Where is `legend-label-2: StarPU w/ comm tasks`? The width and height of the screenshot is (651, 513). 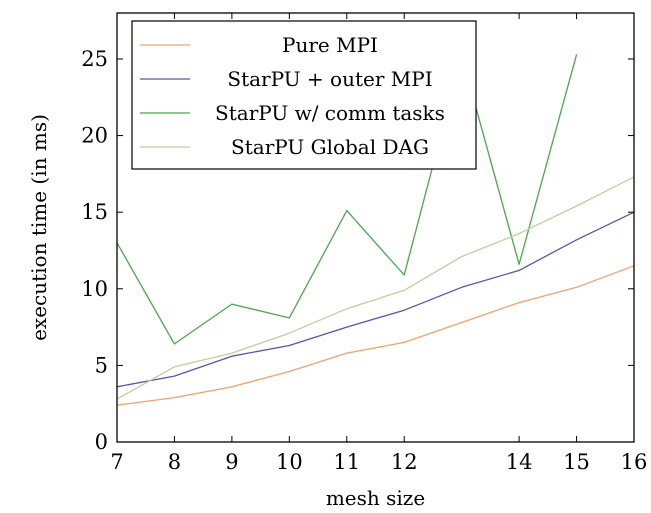 legend-label-2: StarPU w/ comm tasks is located at coordinates (330, 113).